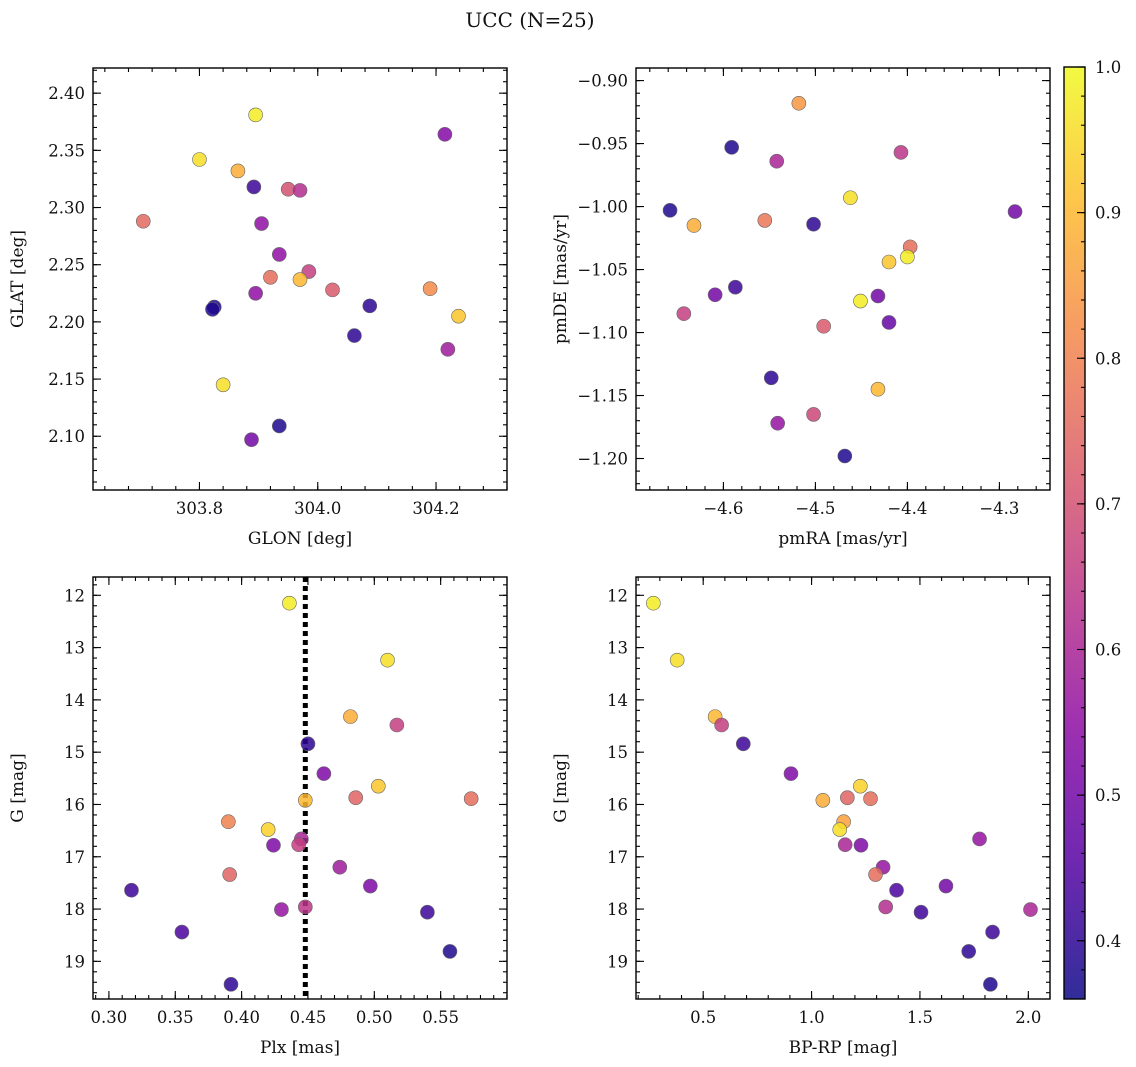 This screenshot has width=1136, height=1067. What do you see at coordinates (1108, 795) in the screenshot?
I see `colorbar-tick-label: 0.5` at bounding box center [1108, 795].